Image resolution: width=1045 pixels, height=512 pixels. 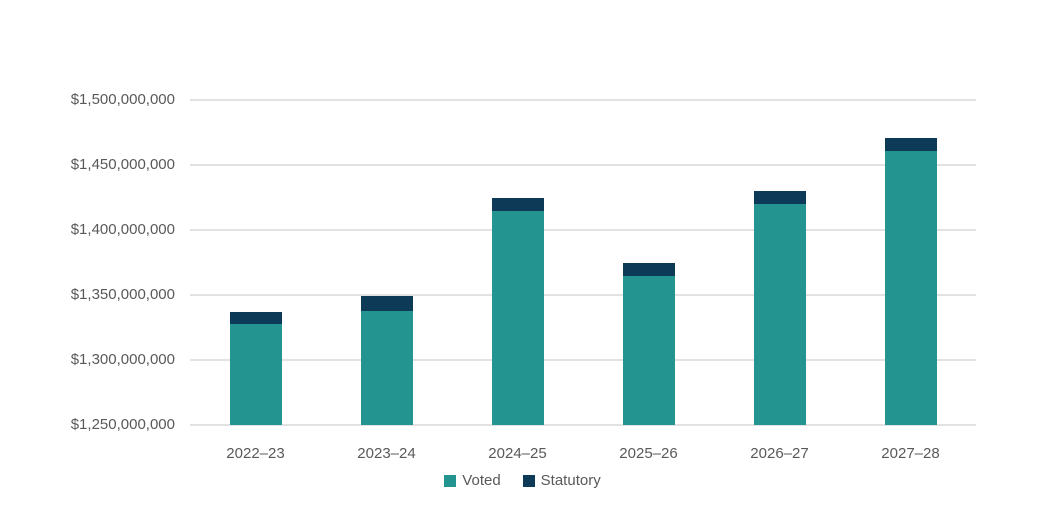 What do you see at coordinates (517, 204) in the screenshot?
I see `bar-2024-25-statutory` at bounding box center [517, 204].